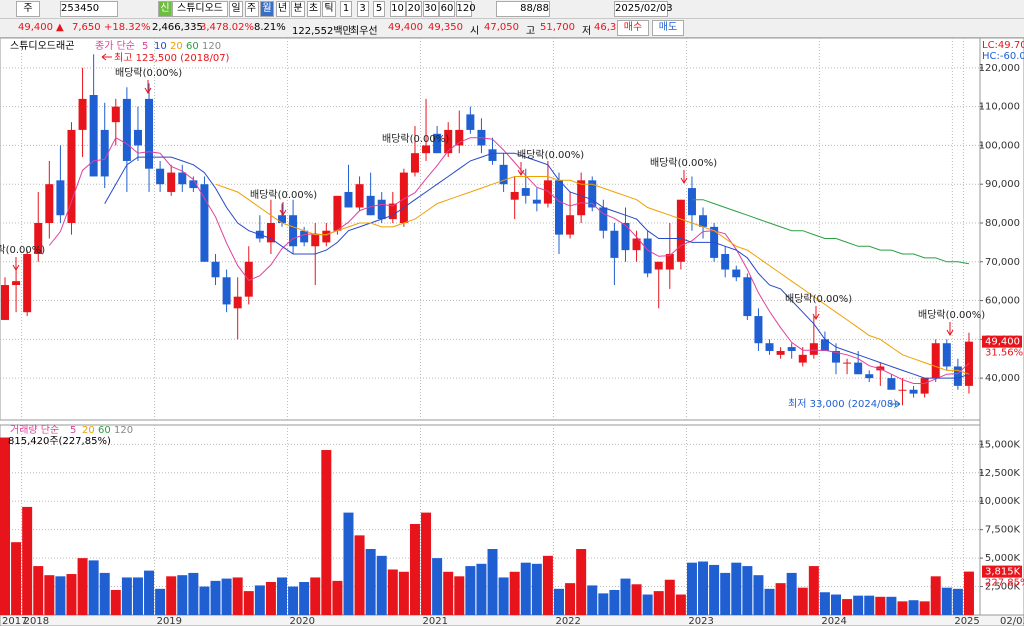 The image size is (1024, 626). I want to click on y-tick-label: 90,000, so click(1002, 184).